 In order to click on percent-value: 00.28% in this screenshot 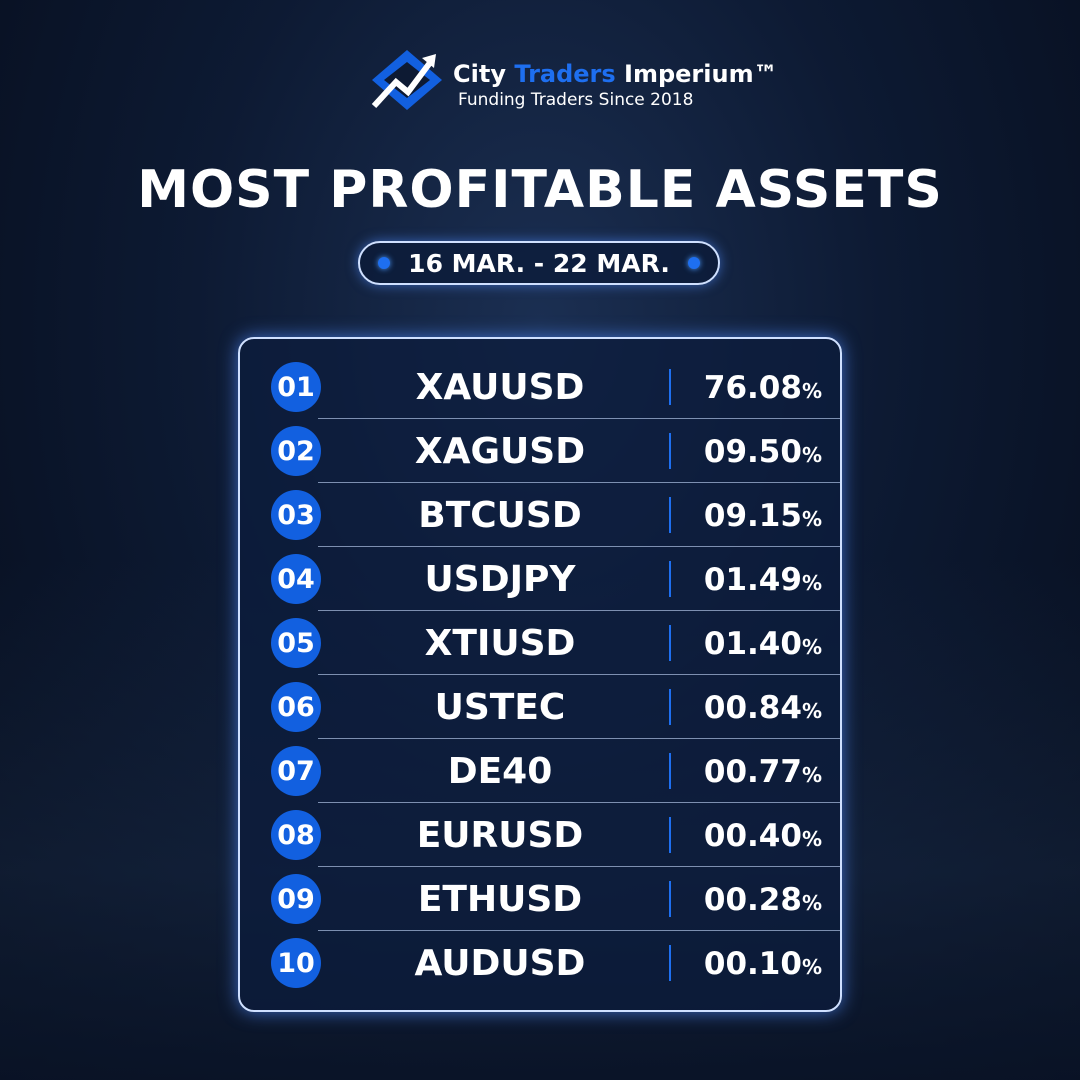, I will do `click(763, 900)`.